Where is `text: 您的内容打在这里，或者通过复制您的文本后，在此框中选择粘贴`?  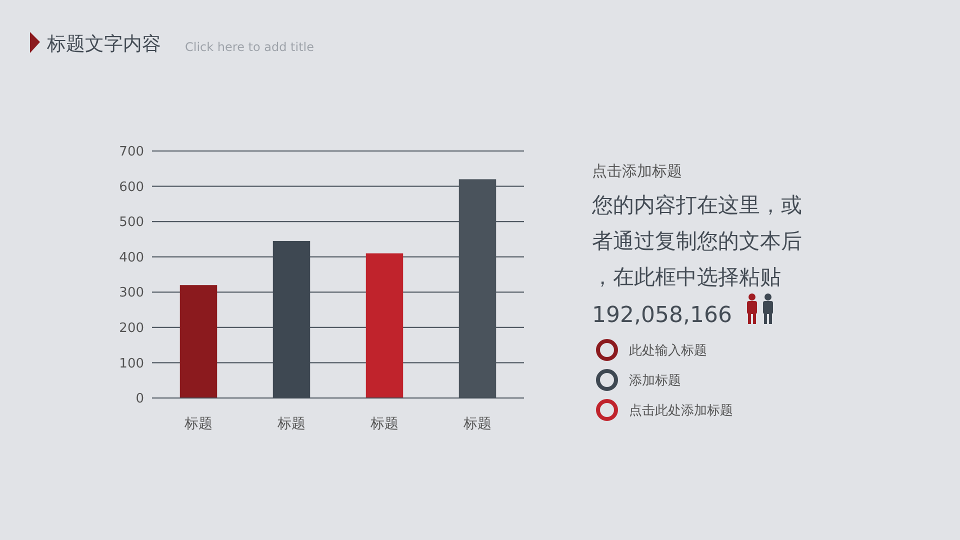 text: 您的内容打在这里，或者通过复制您的文本后，在此框中选择粘贴 is located at coordinates (696, 241).